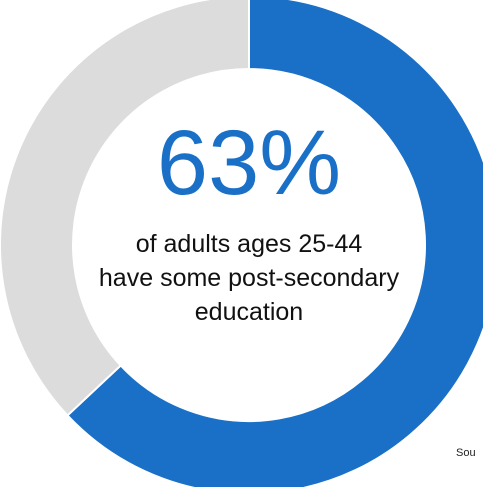 This screenshot has height=487, width=483. I want to click on caption-line-1: of adults ages 25-44, so click(249, 244).